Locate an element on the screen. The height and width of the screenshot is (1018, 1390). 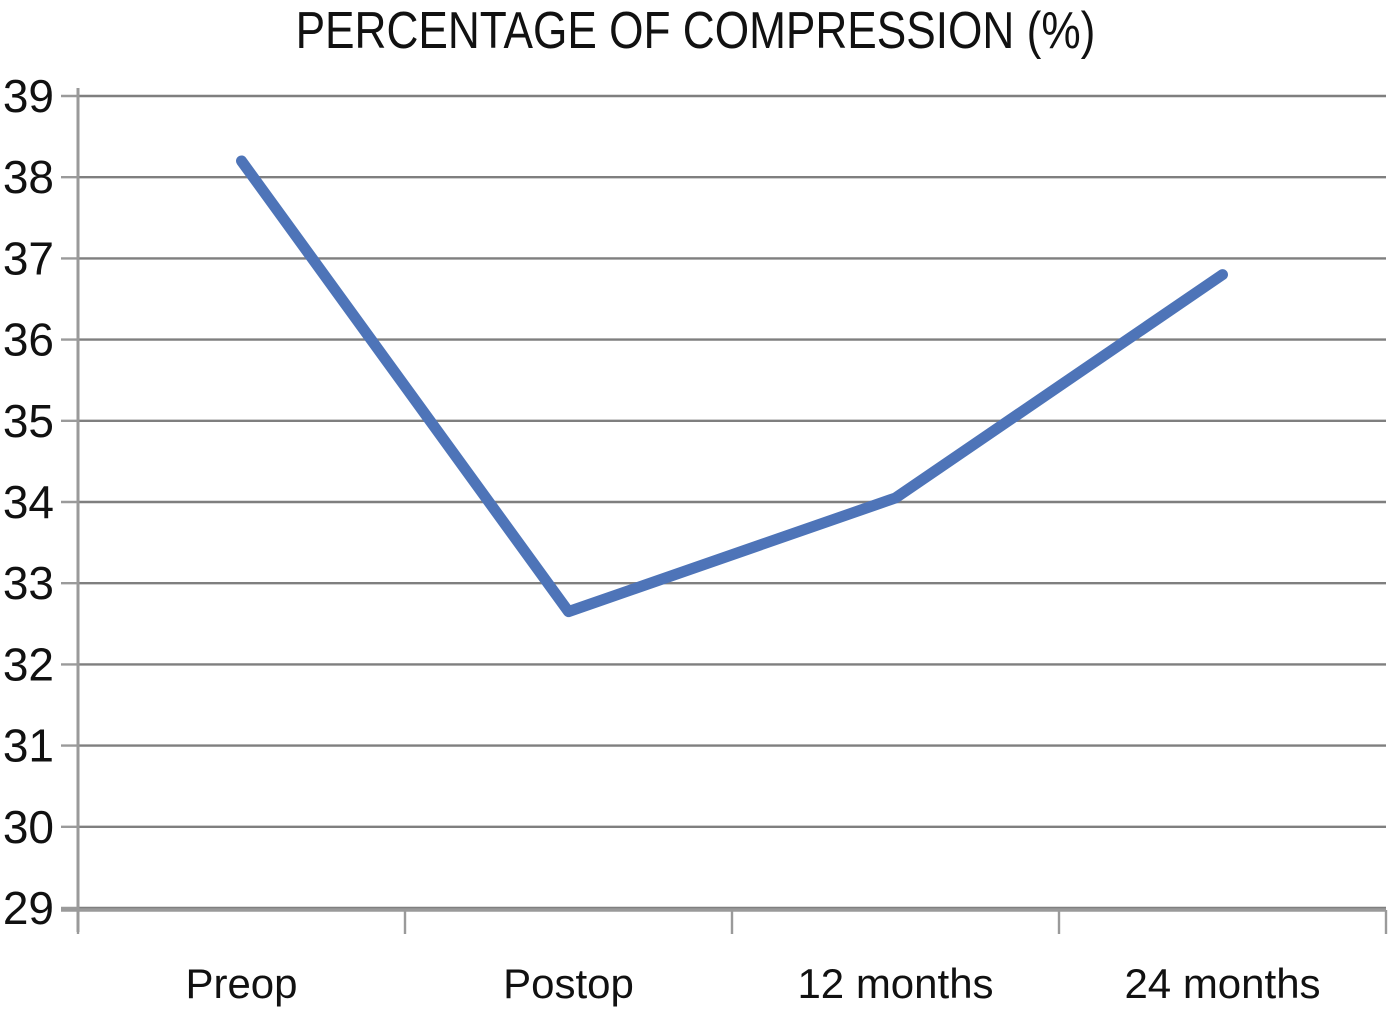
y-axis-tick-label: 35 is located at coordinates (28, 421).